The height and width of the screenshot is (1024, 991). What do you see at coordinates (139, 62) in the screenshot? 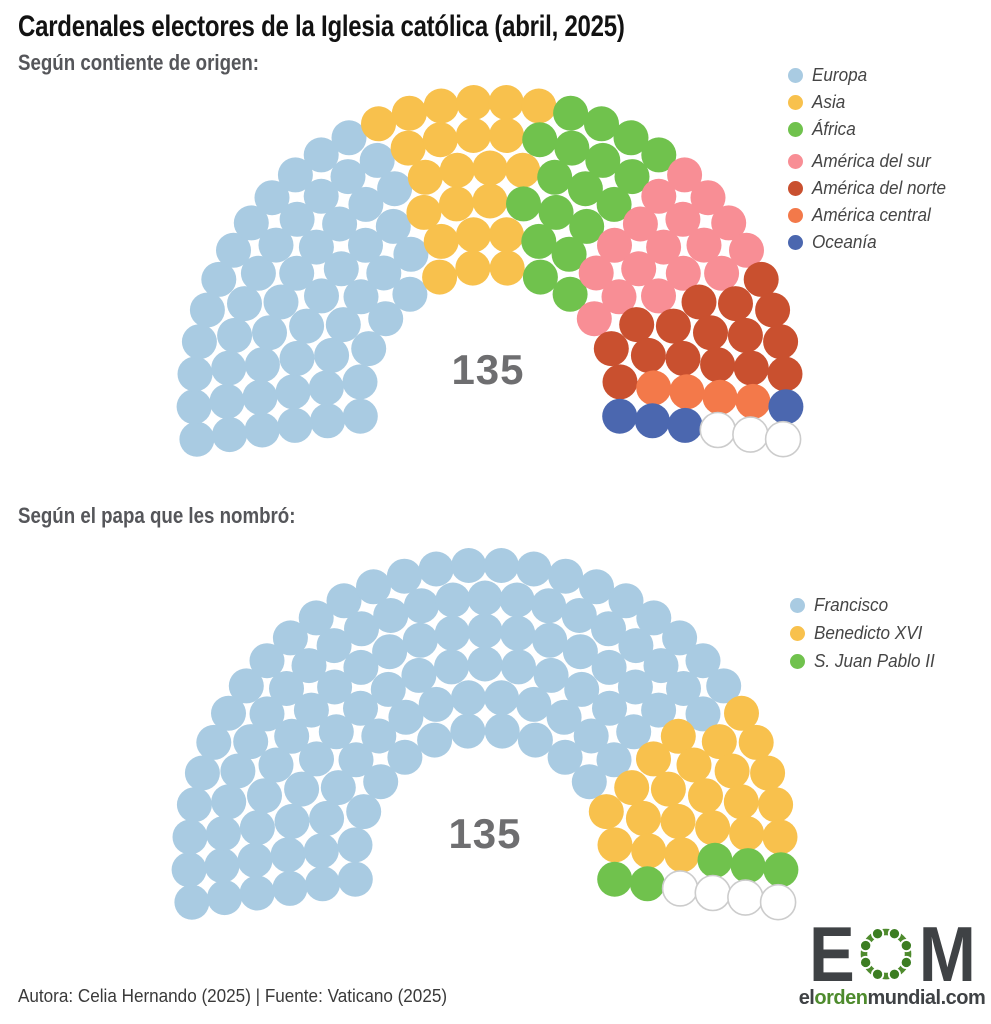
I see `chart1-subtitle: Según contiente de origen:` at bounding box center [139, 62].